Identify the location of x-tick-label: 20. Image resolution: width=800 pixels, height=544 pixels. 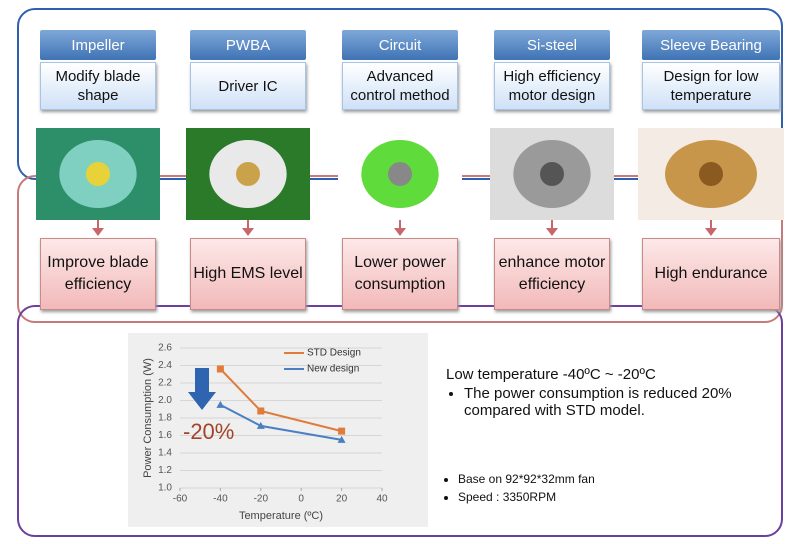
(342, 499).